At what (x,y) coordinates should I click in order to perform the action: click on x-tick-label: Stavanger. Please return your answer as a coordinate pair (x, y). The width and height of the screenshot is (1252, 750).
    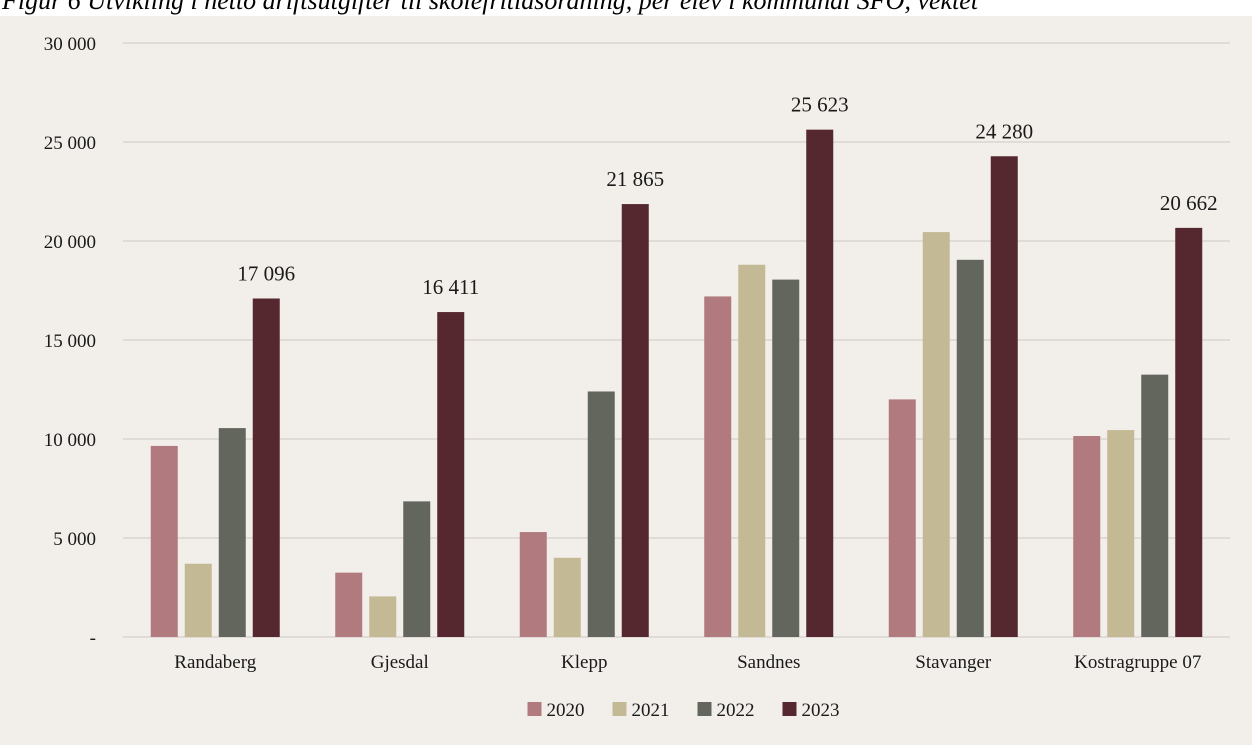
    Looking at the image, I should click on (953, 662).